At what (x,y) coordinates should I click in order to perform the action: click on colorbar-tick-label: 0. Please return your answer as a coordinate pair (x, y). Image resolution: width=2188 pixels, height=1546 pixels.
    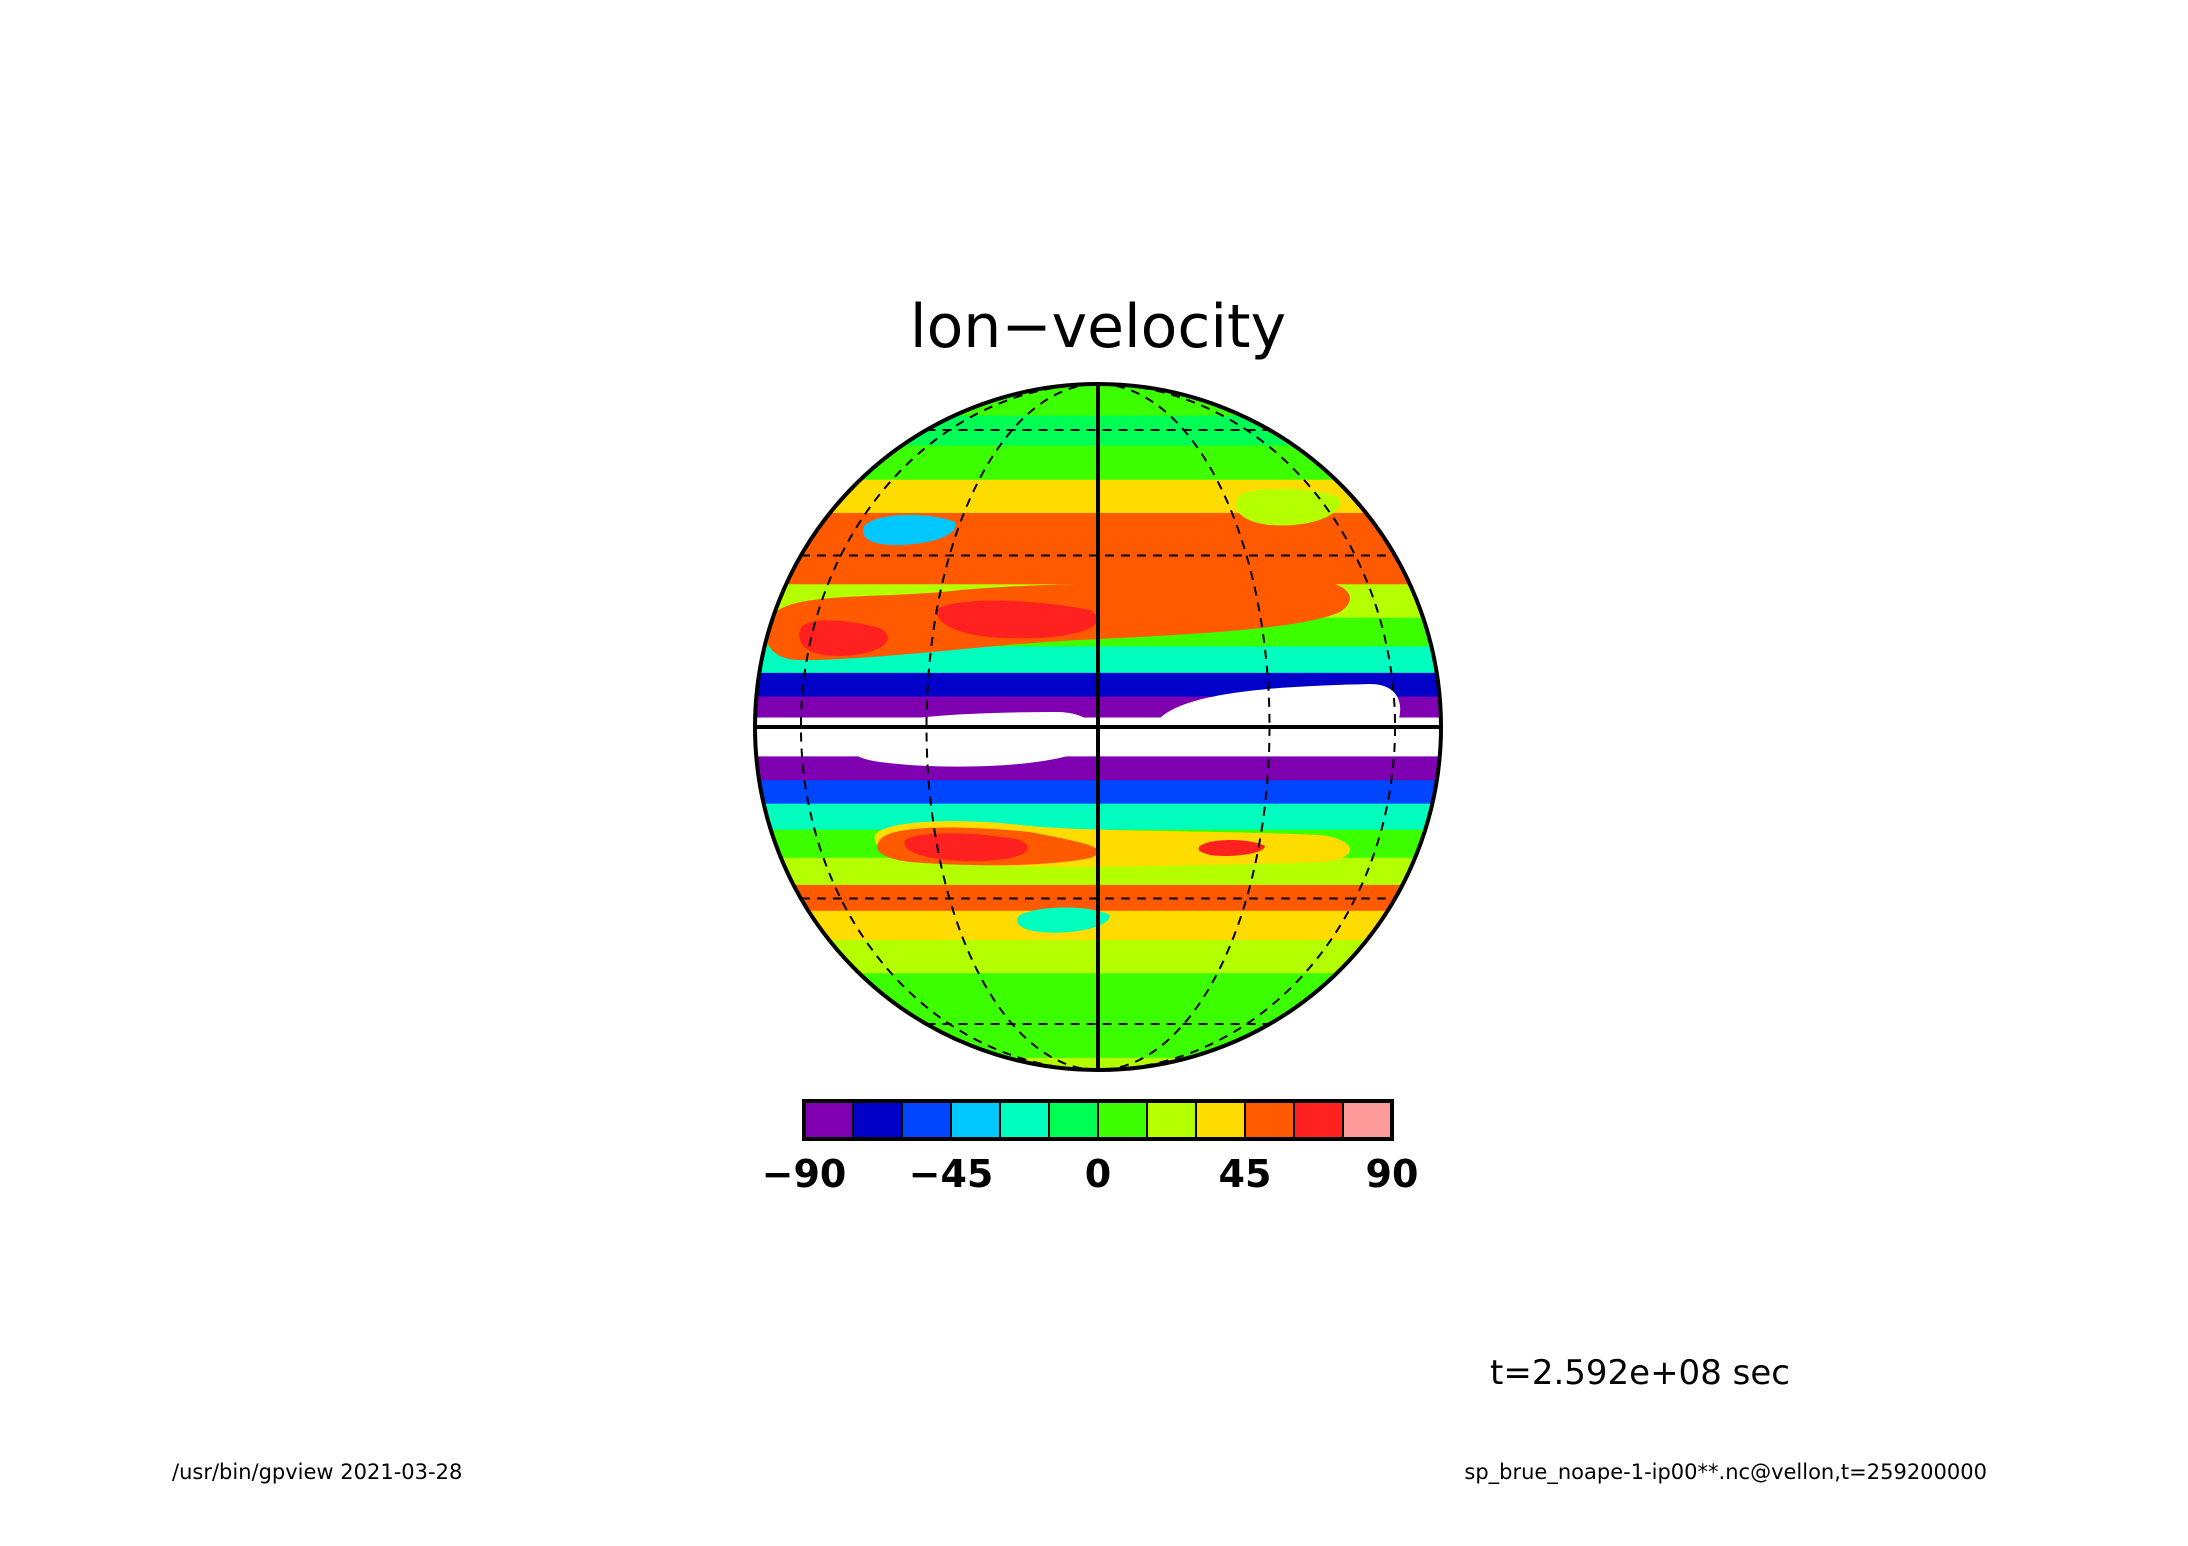
    Looking at the image, I should click on (1098, 1174).